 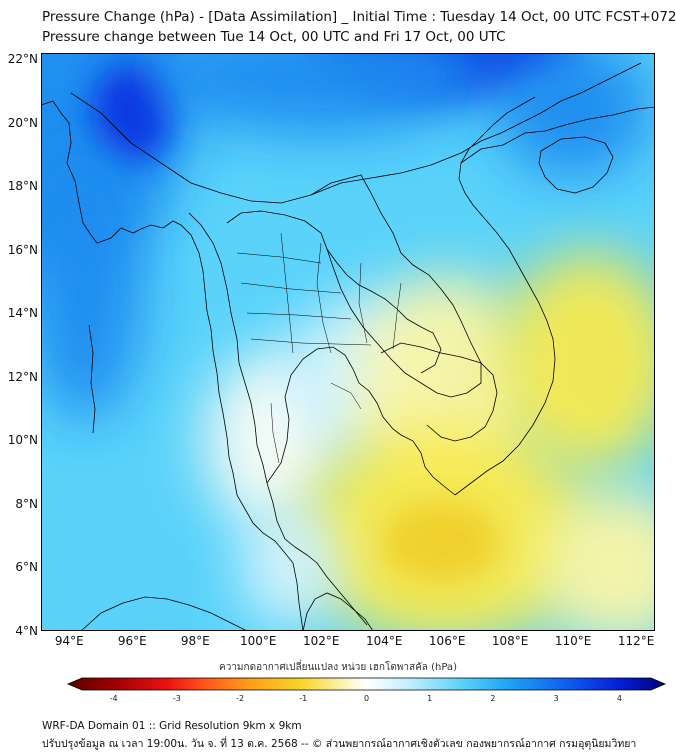 I want to click on colorbar-tick-label: 0, so click(x=366, y=698).